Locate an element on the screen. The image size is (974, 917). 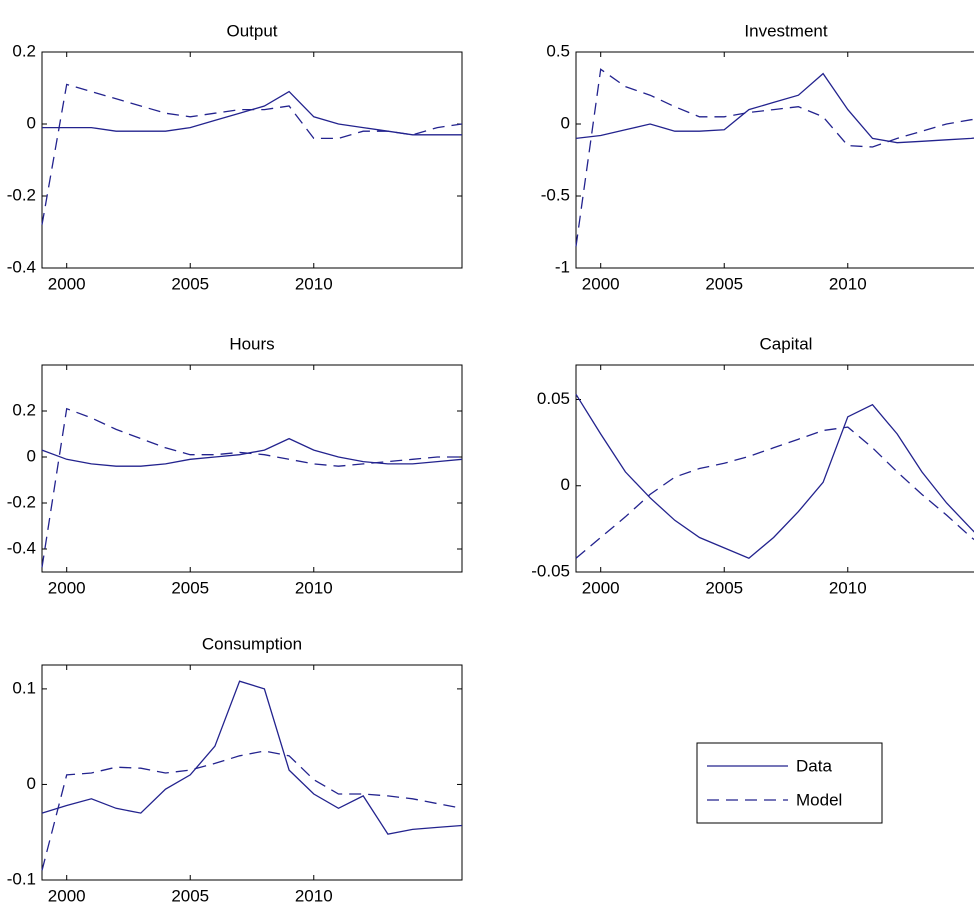
legend-label: Data is located at coordinates (814, 765).